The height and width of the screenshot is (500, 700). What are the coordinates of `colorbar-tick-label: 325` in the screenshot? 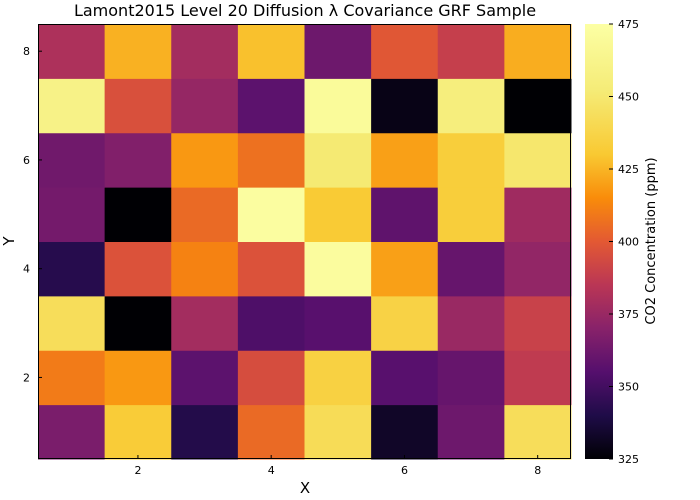 It's located at (628, 459).